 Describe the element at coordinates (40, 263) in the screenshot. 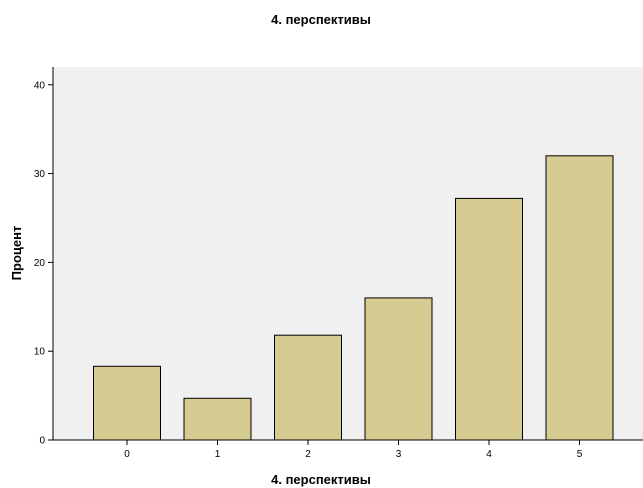

I see `y-tick-label: 20` at that location.